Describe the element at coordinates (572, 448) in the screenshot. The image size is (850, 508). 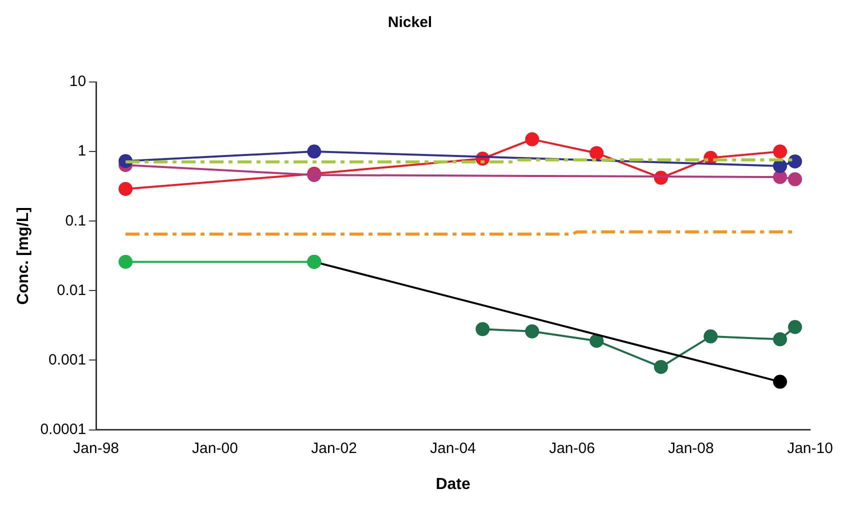
I see `x-tick-label: Jan-06` at that location.